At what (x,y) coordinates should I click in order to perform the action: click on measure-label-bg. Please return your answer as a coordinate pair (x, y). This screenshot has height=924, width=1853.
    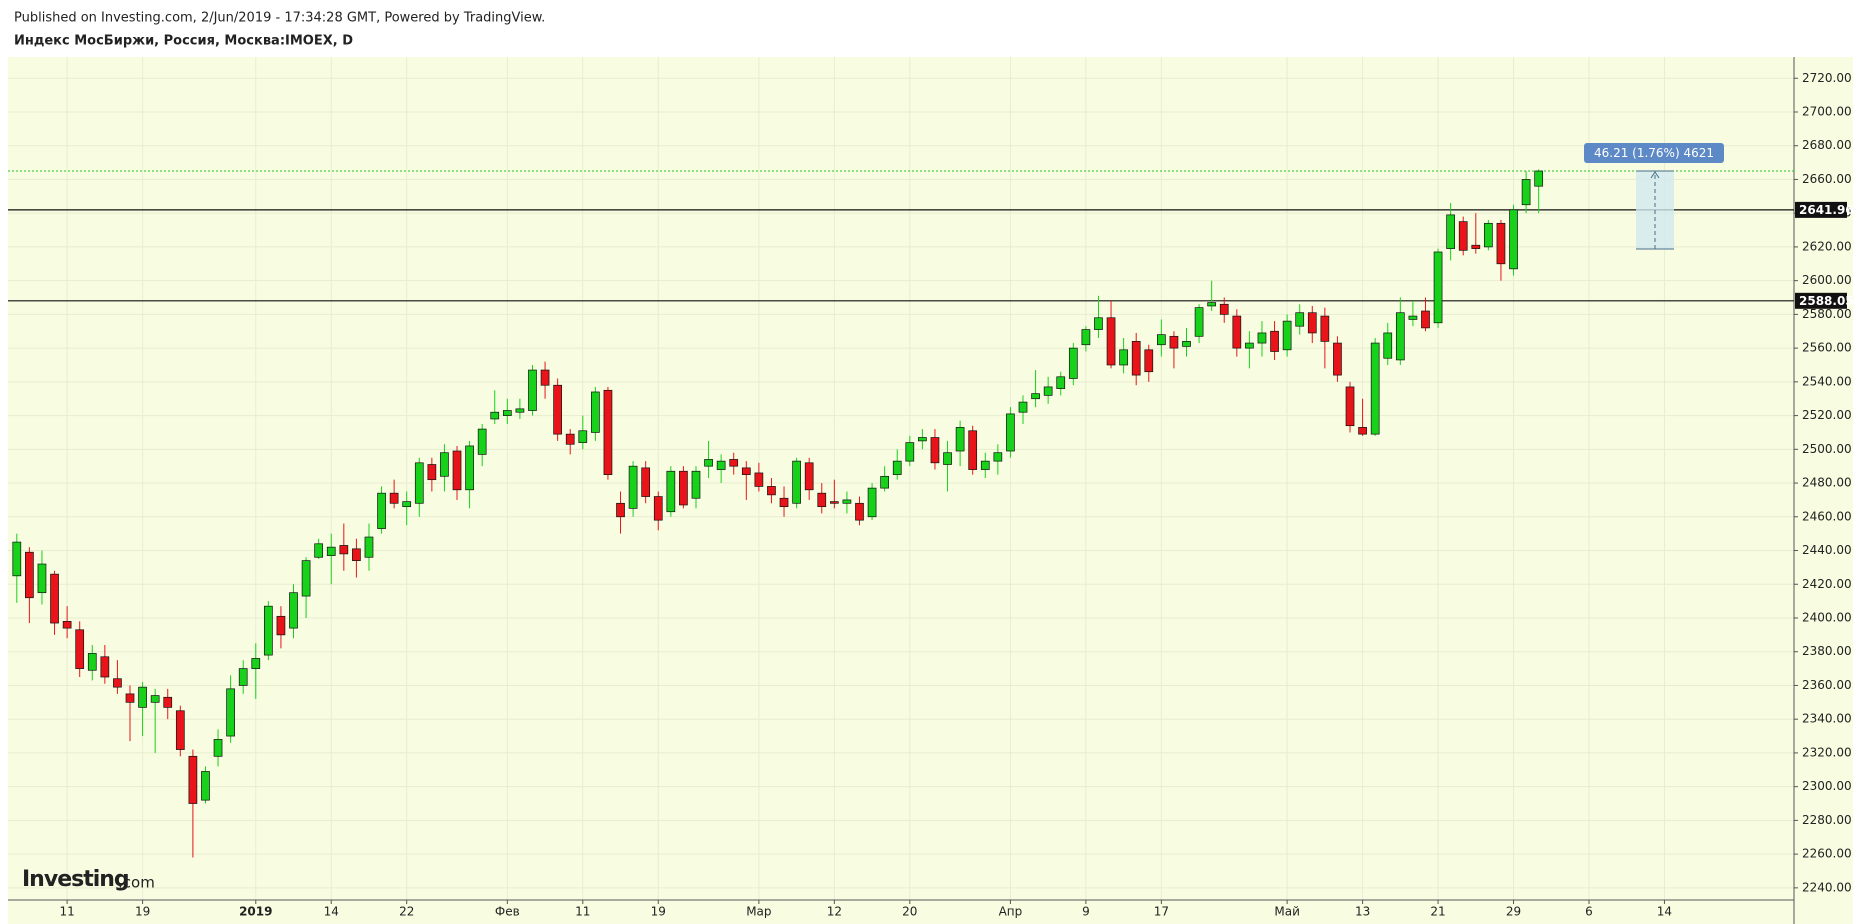
    Looking at the image, I should click on (1654, 153).